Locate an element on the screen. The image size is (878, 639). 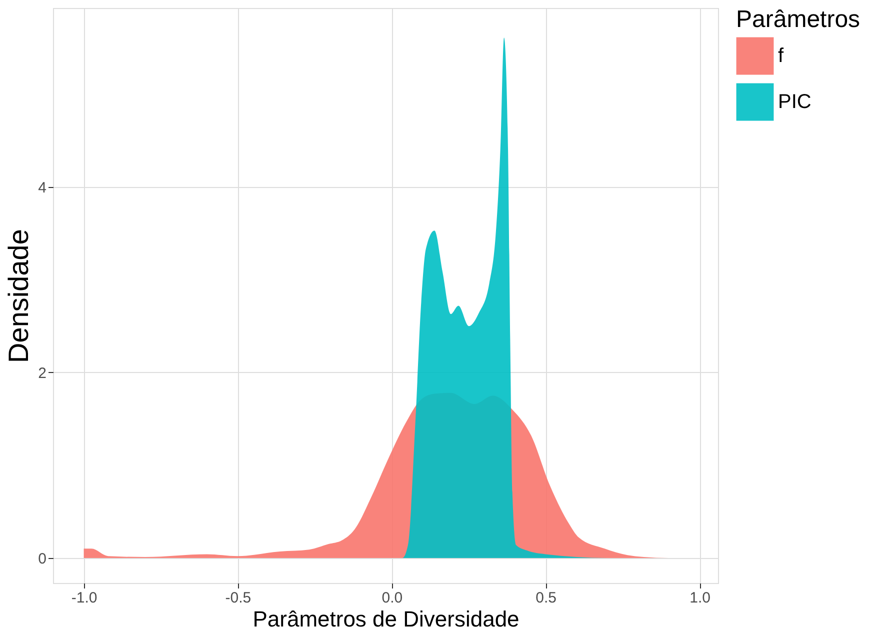
y-tick-label: 2 is located at coordinates (42, 373).